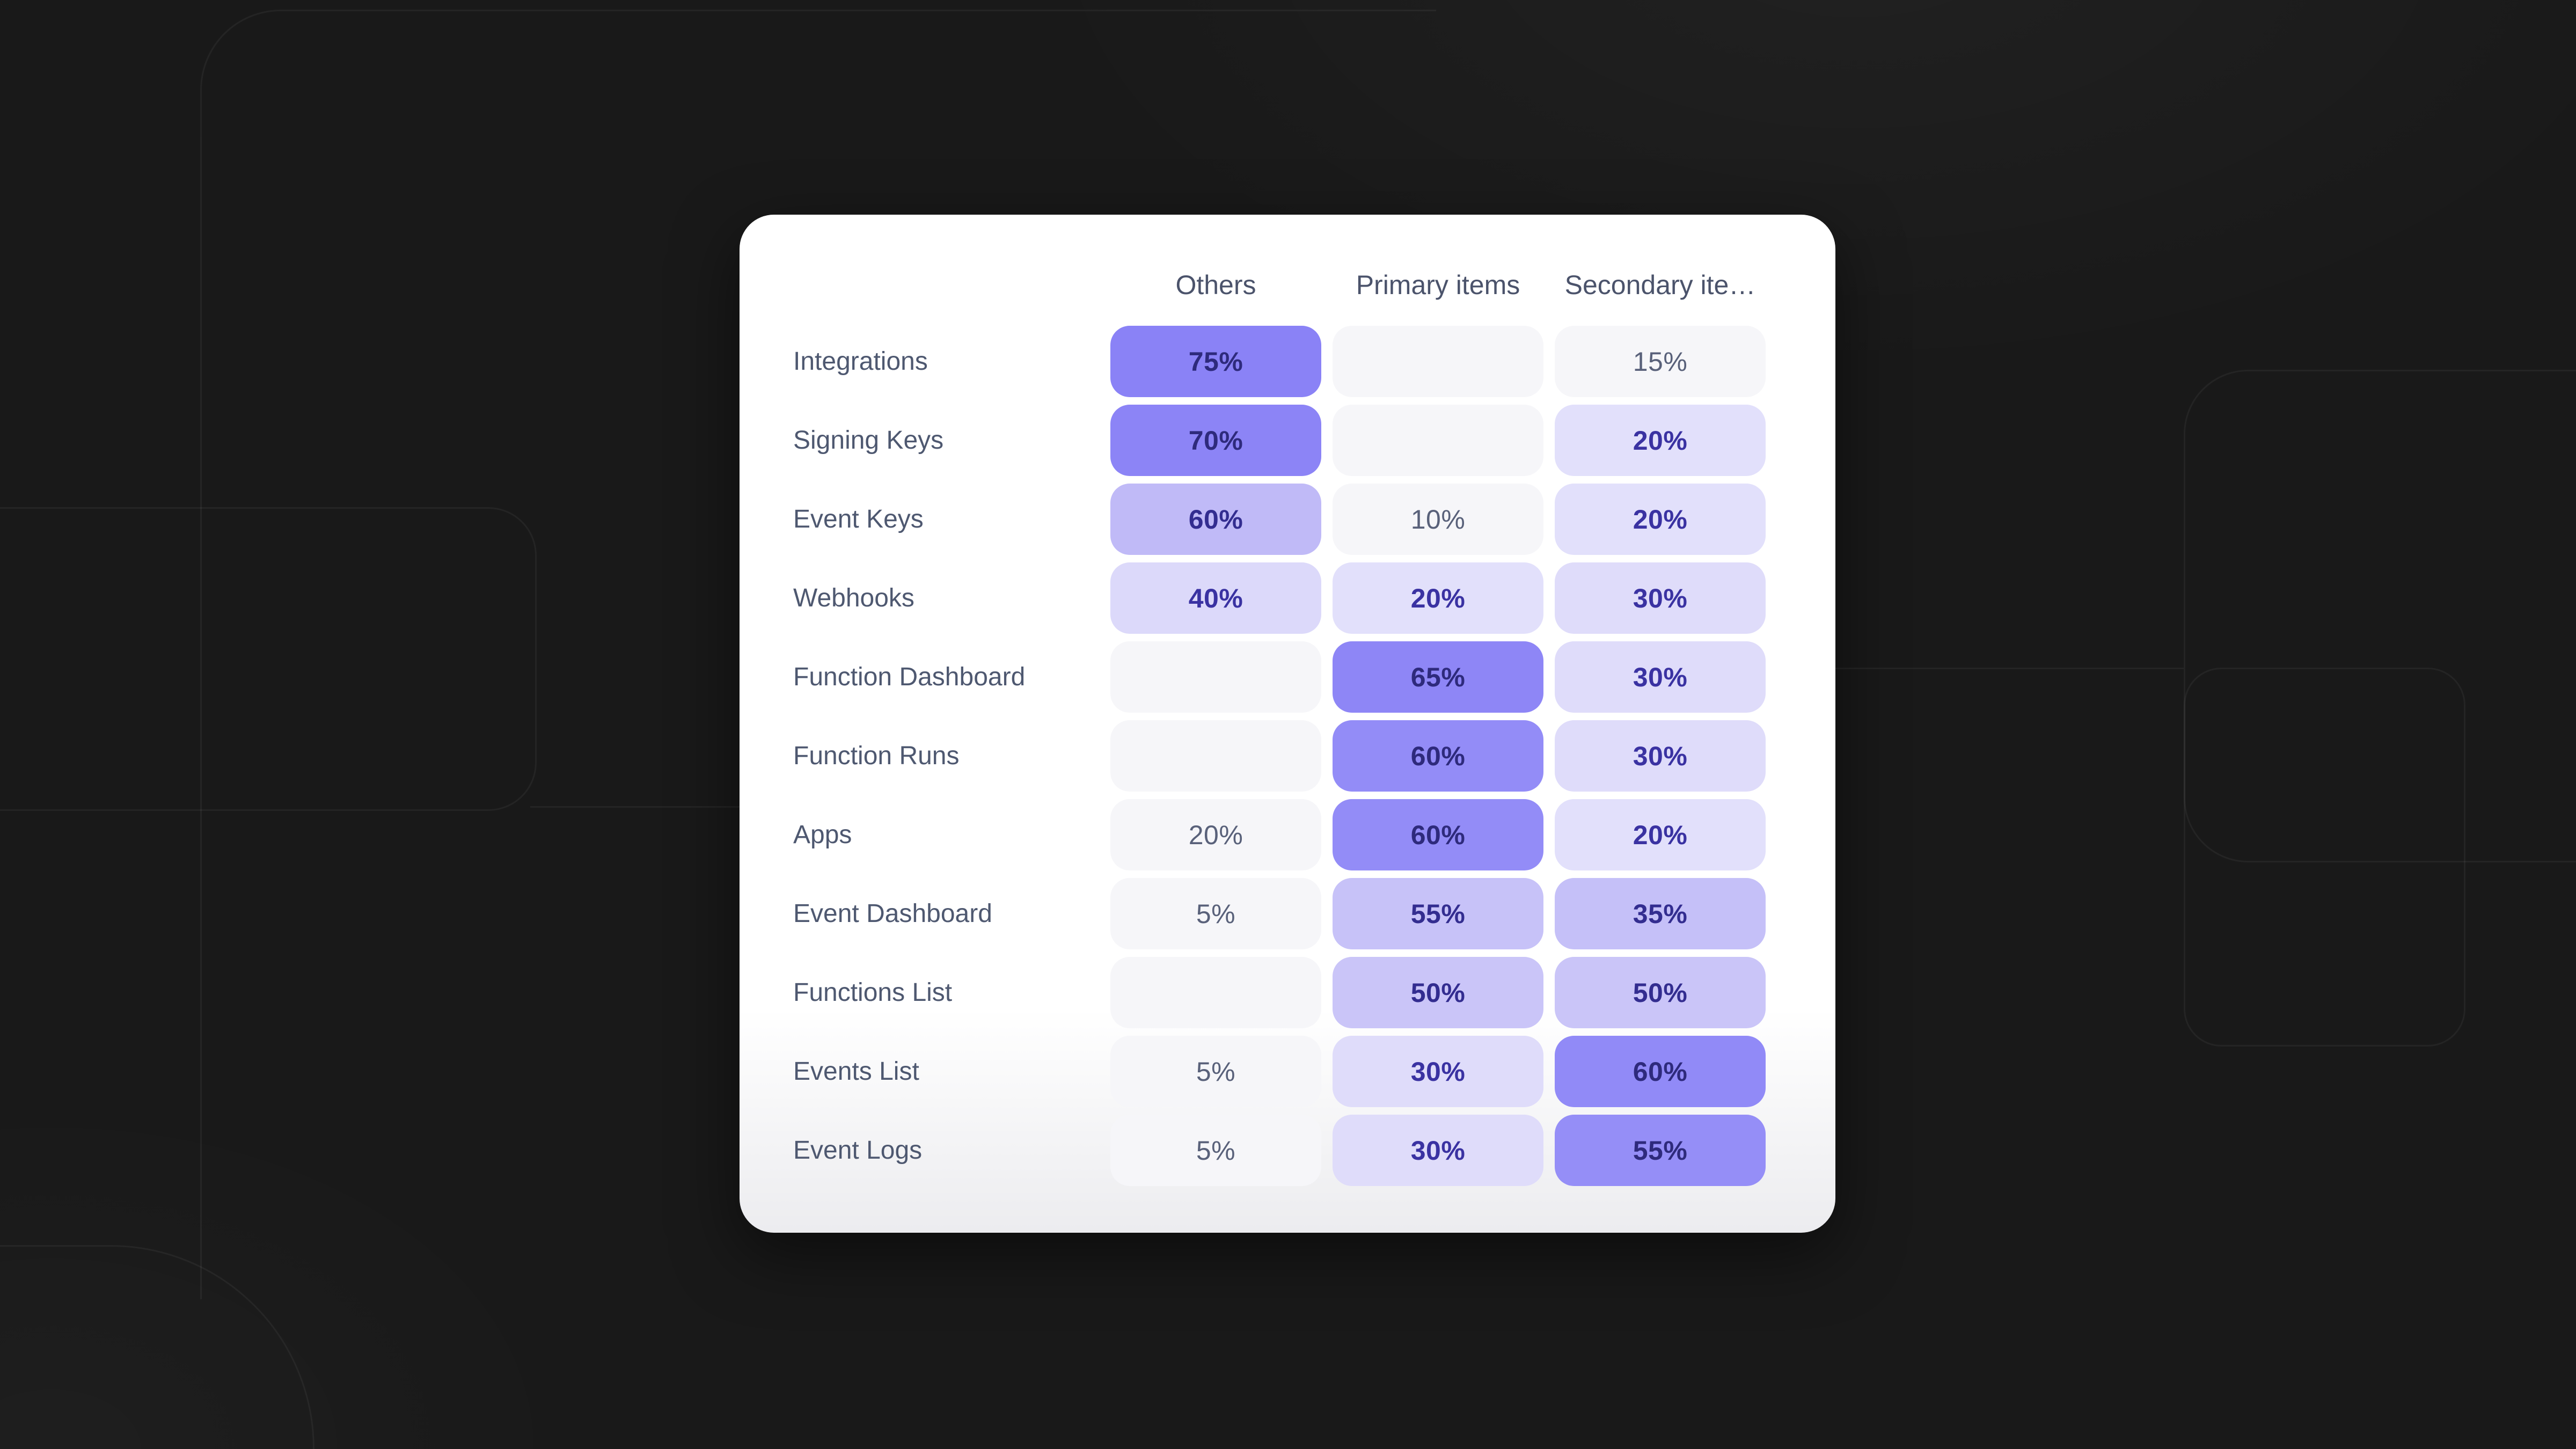 The height and width of the screenshot is (1449, 2576). Describe the element at coordinates (860, 361) in the screenshot. I see `row-label: Integrations` at that location.